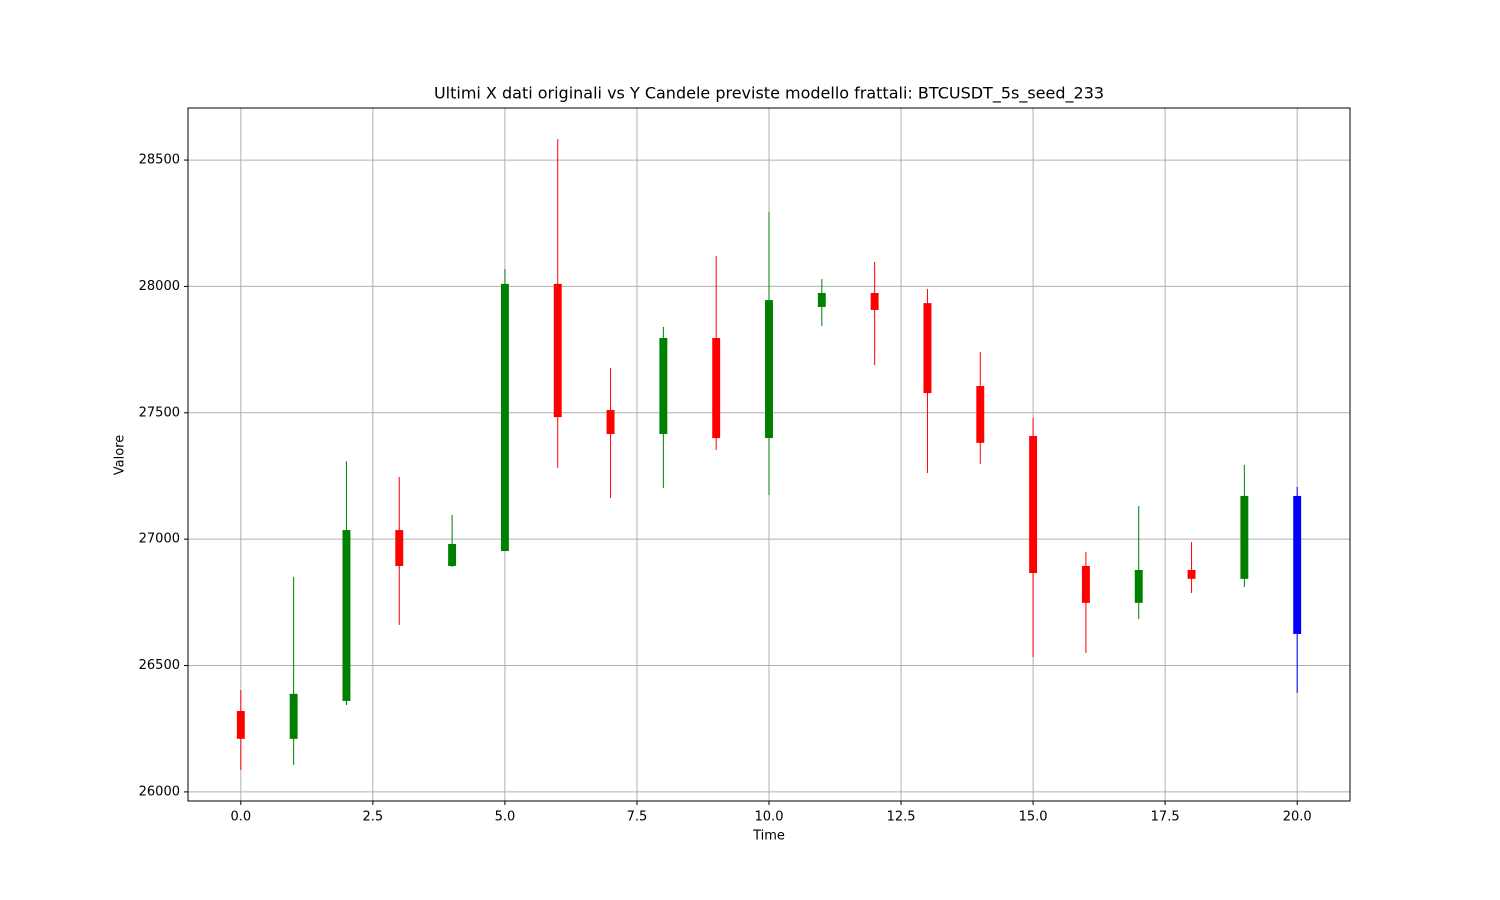 The image size is (1500, 900). What do you see at coordinates (901, 817) in the screenshot?
I see `x-tick-label: 12.5` at bounding box center [901, 817].